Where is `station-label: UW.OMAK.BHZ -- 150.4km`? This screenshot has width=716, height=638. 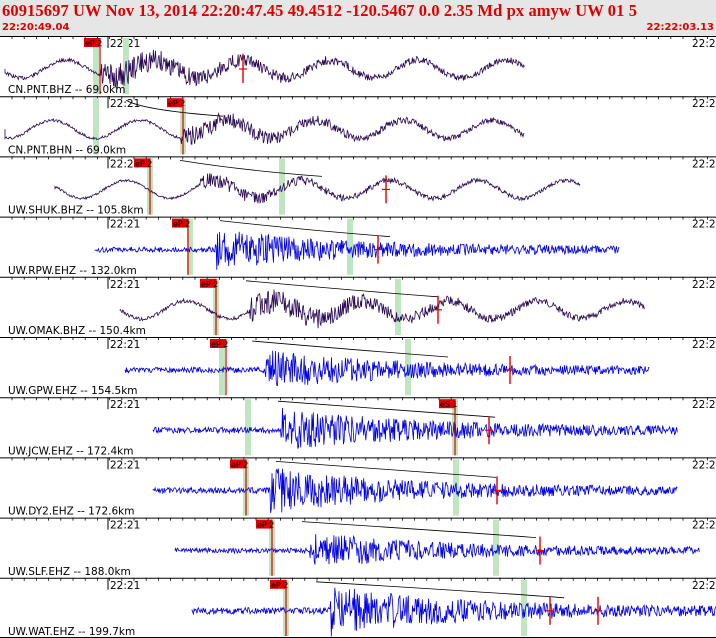
station-label: UW.OMAK.BHZ -- 150.4km is located at coordinates (77, 331).